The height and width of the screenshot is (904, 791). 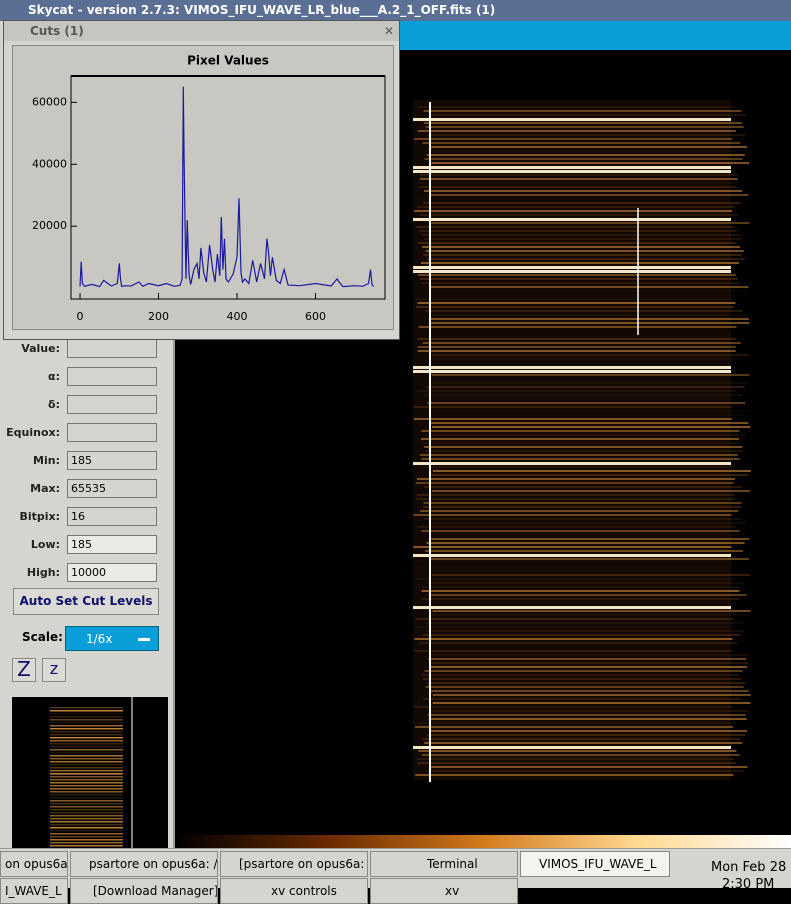 I want to click on task-button: xv controls, so click(x=294, y=891).